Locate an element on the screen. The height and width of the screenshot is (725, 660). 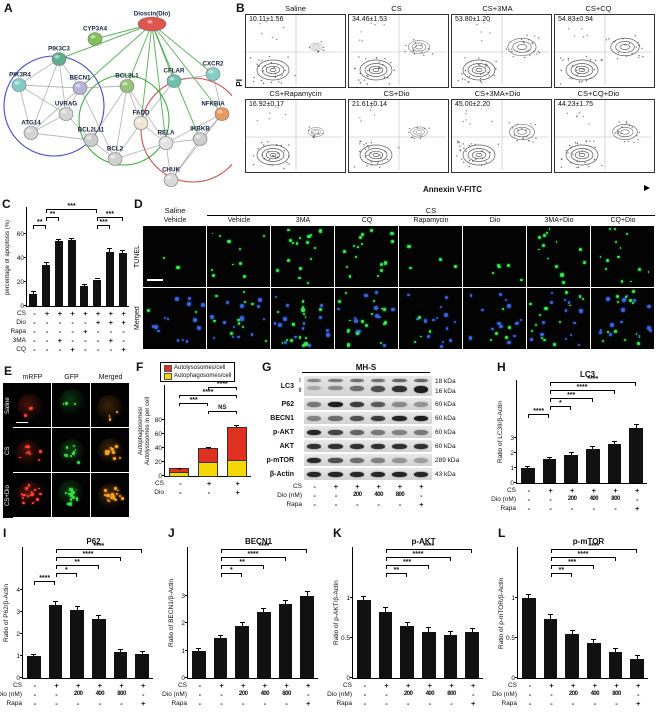
quadrant-percentage: 53.80±1.20 is located at coordinates (472, 19).